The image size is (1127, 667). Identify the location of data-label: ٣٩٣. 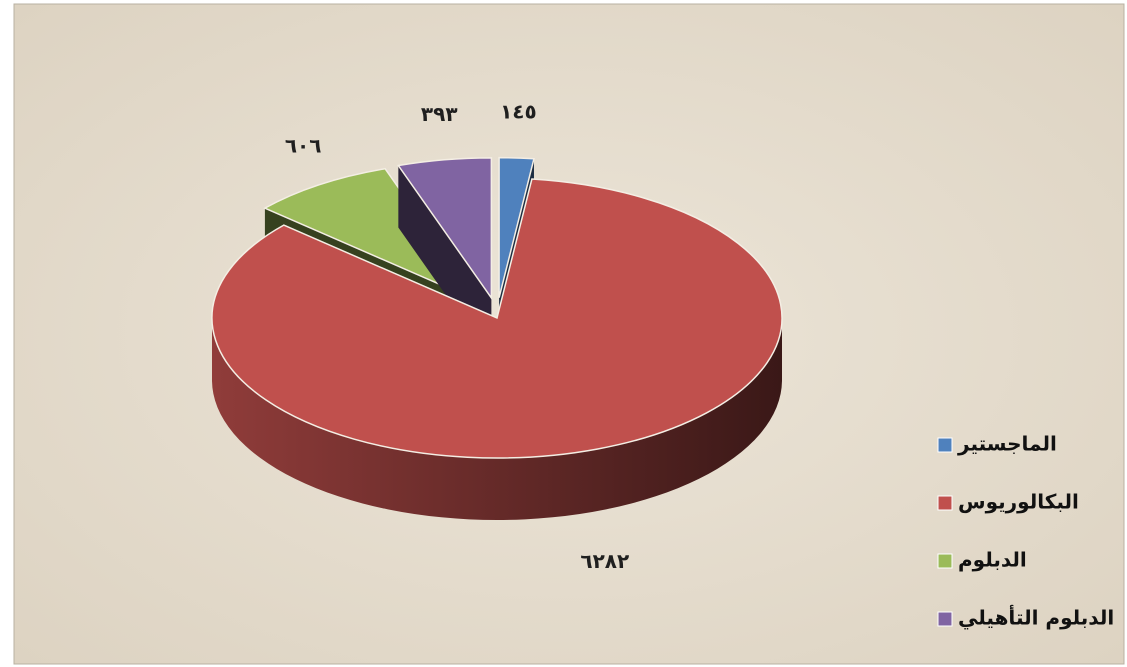
(439, 114).